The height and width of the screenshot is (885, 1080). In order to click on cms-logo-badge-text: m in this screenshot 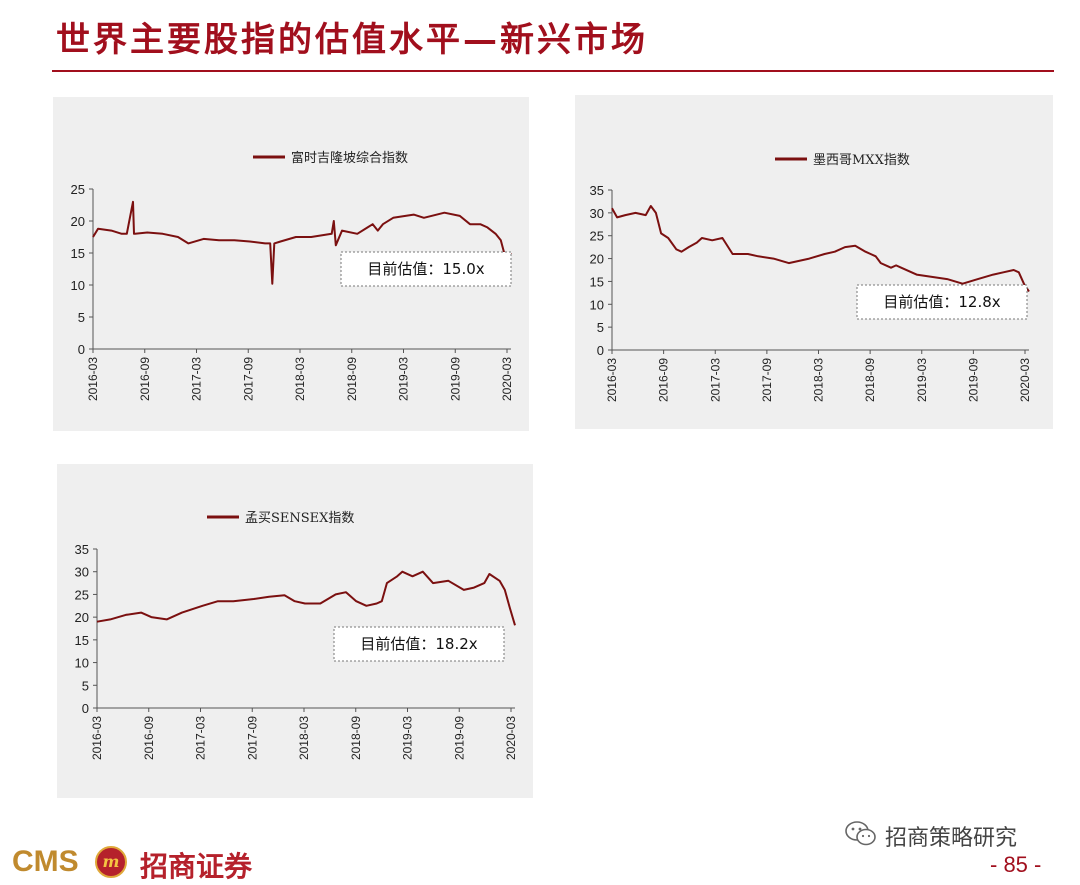, I will do `click(111, 861)`.